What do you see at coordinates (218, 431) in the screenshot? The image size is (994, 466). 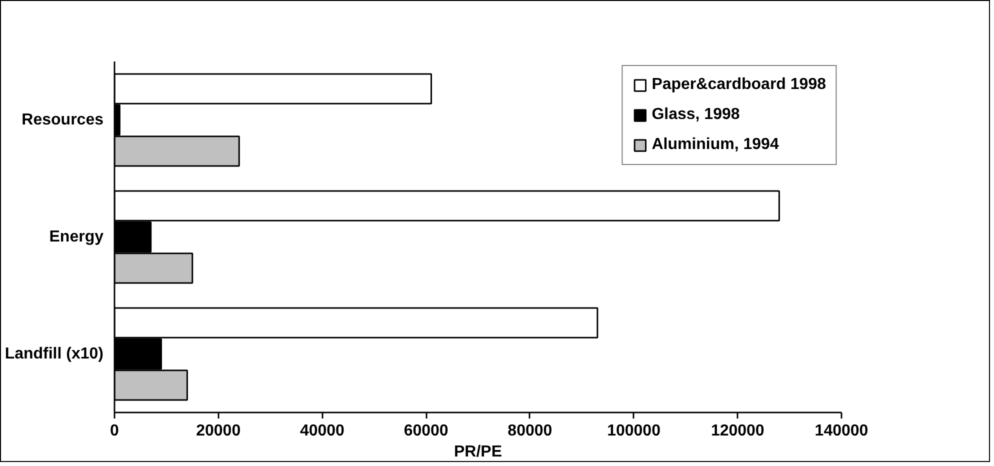 I see `x-tick-label: 20000` at bounding box center [218, 431].